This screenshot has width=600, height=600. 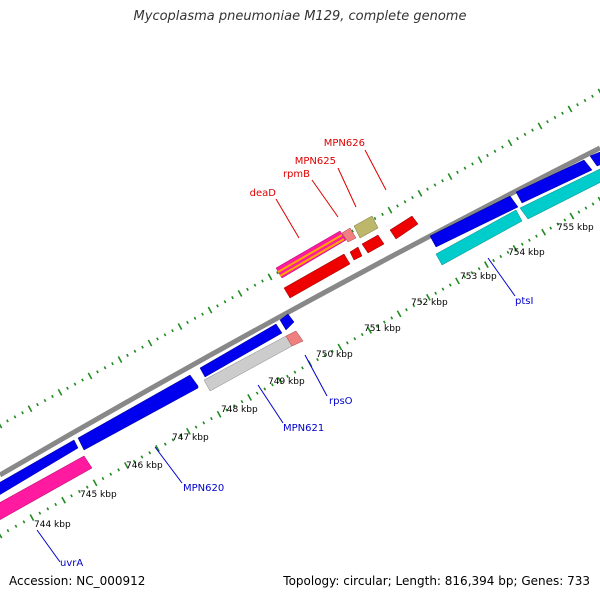 I want to click on gene-label: MPN626, so click(x=344, y=143).